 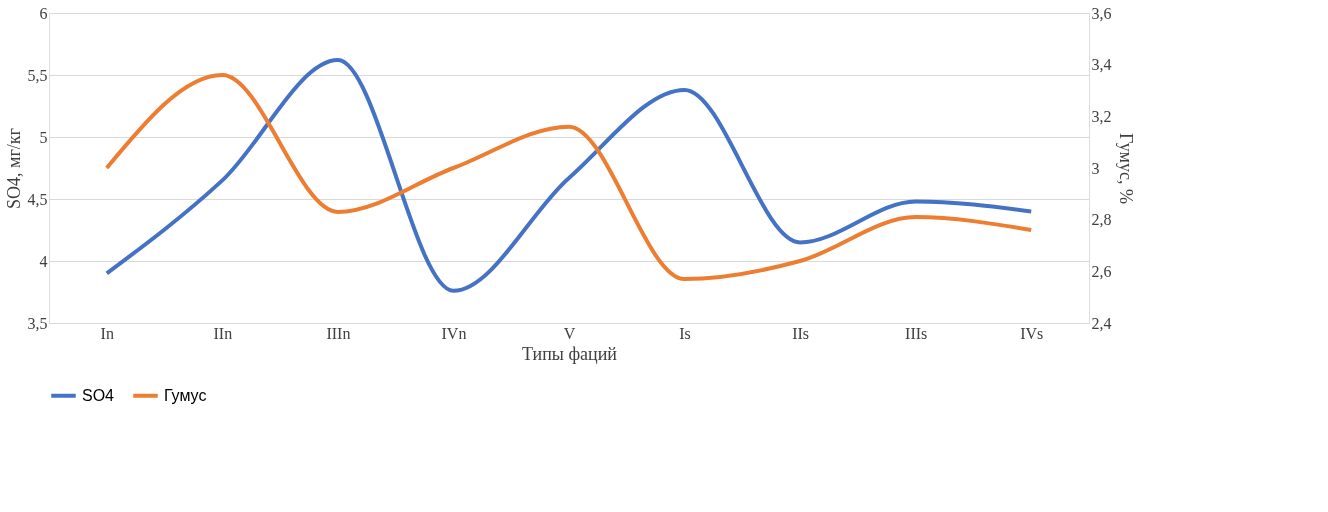 I want to click on legend-label: Гумус, so click(x=185, y=395).